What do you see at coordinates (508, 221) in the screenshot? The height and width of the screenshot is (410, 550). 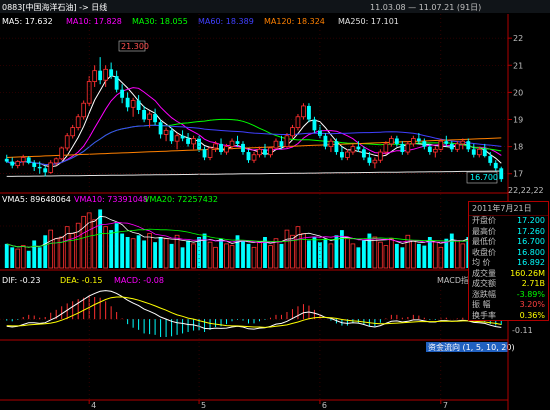 I see `info-row: 开盘价 17.200` at bounding box center [508, 221].